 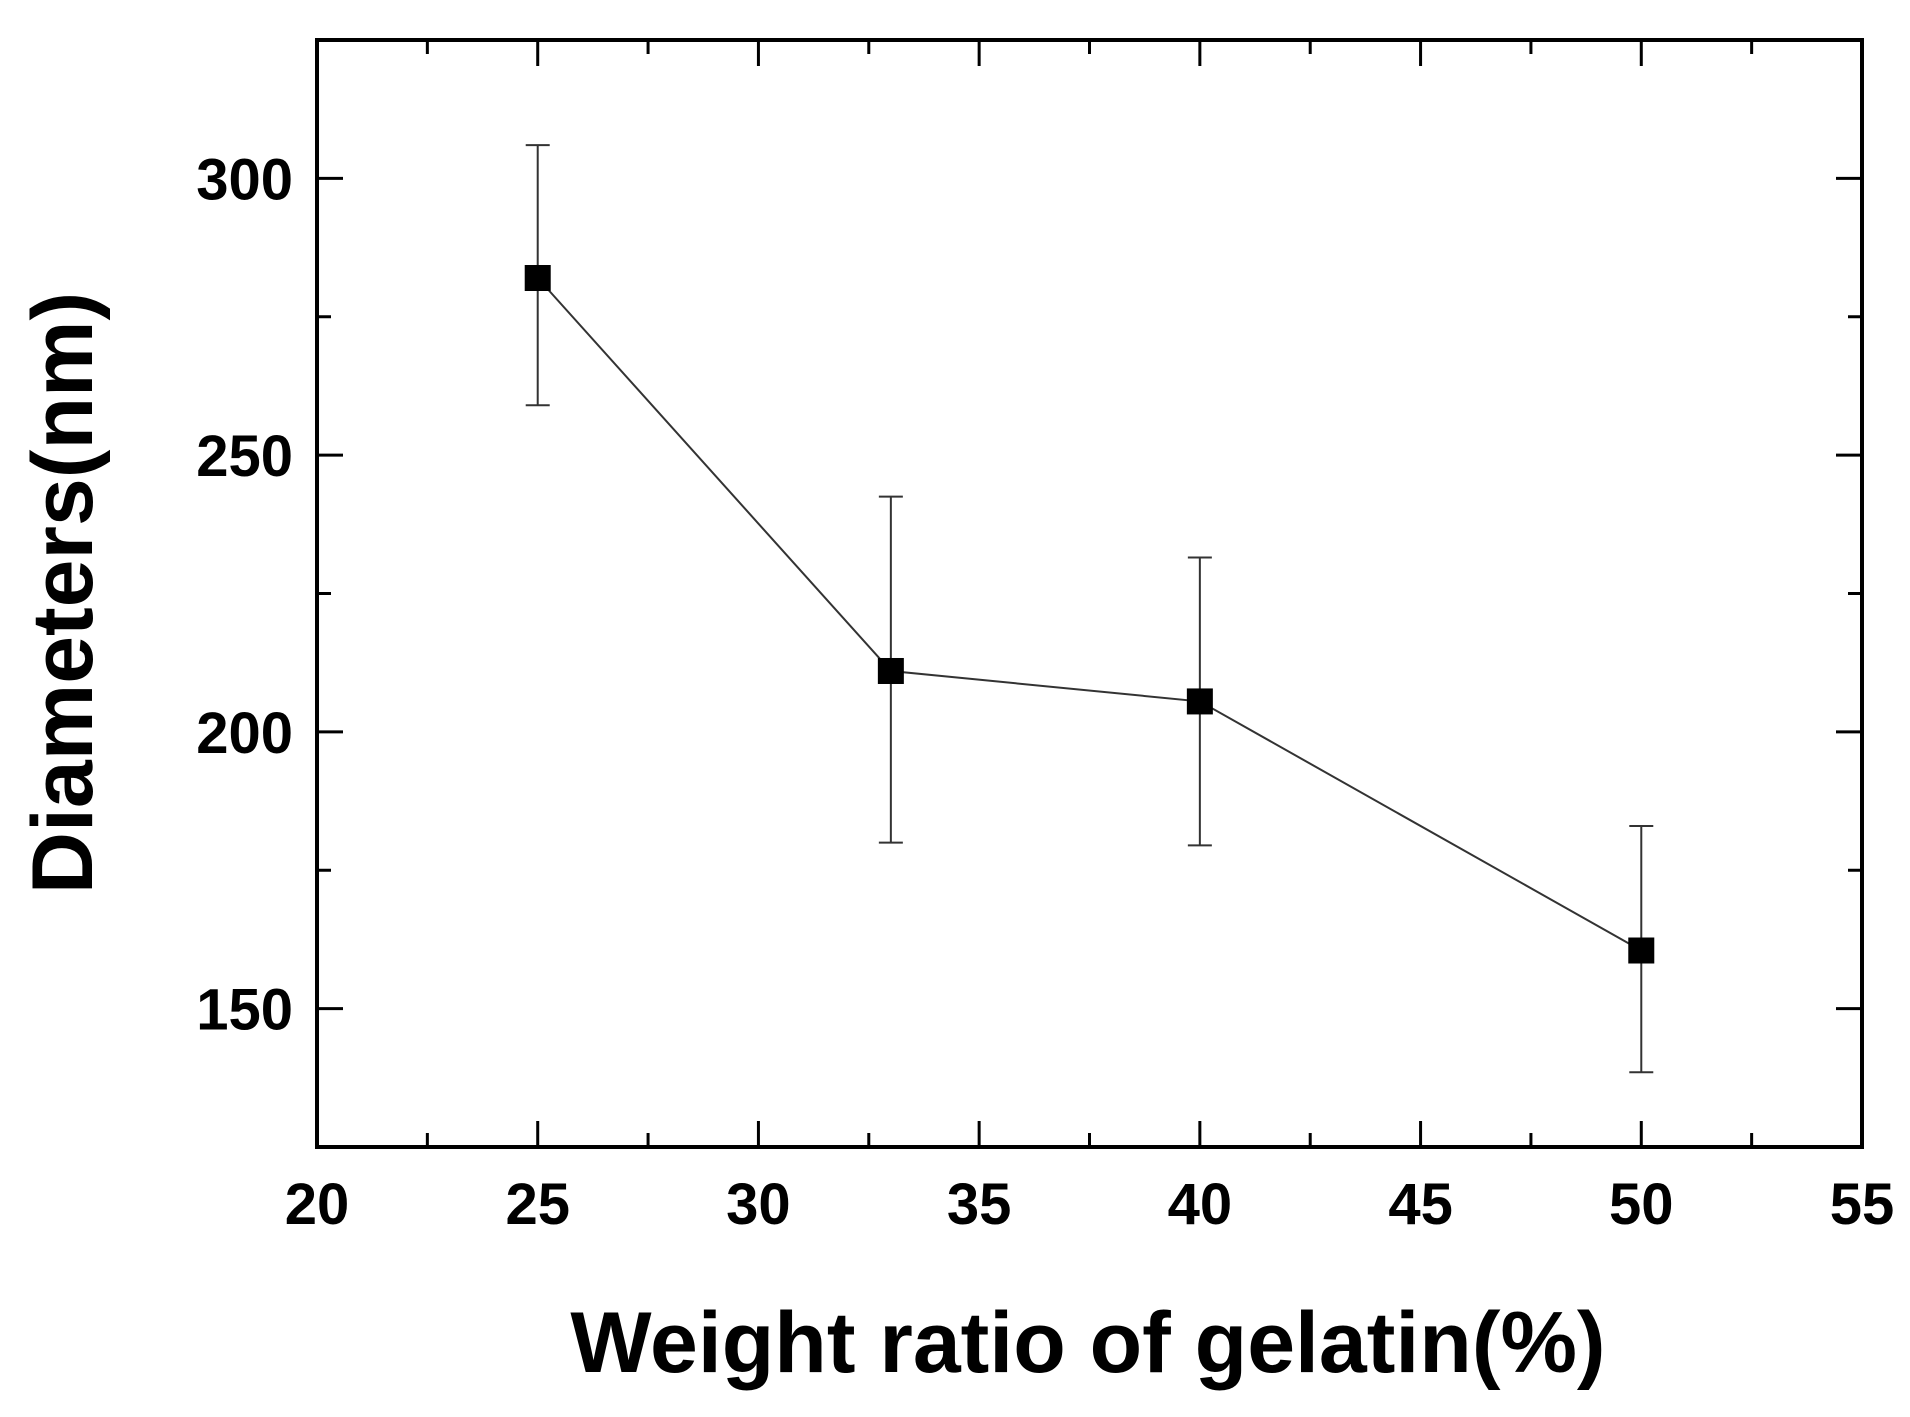 I want to click on y-tick-label: 150, so click(x=244, y=1010).